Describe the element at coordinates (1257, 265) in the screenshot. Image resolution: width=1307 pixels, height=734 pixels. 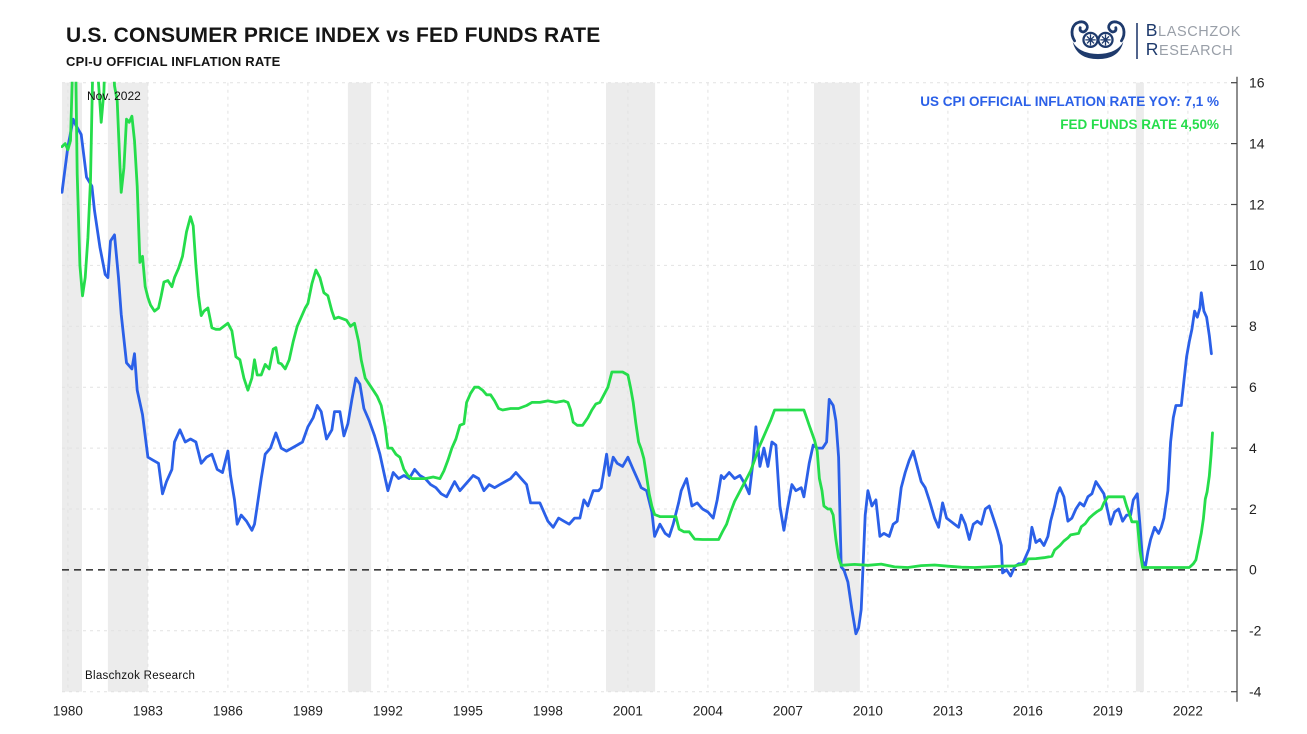
I see `y-tick-label: 10` at that location.